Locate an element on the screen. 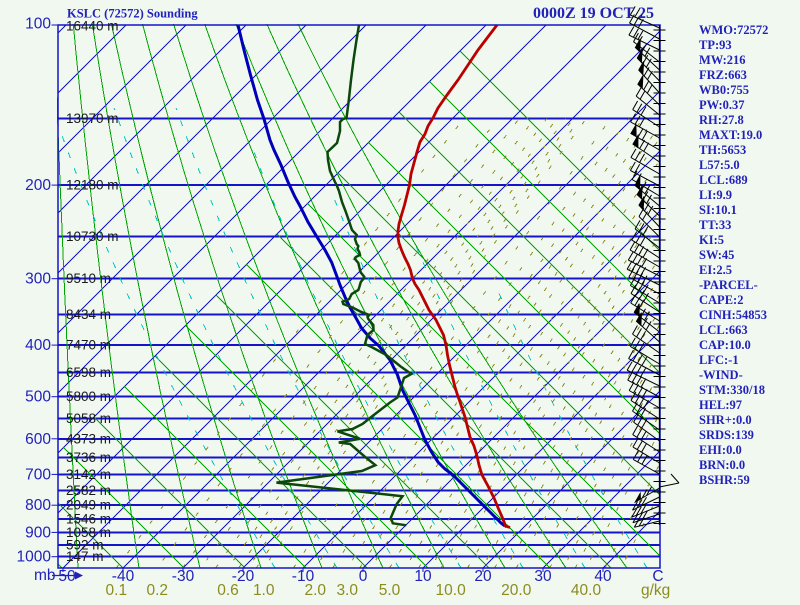 This screenshot has height=605, width=800. svg-text: KSLC (72572) Sounding is located at coordinates (132, 14).